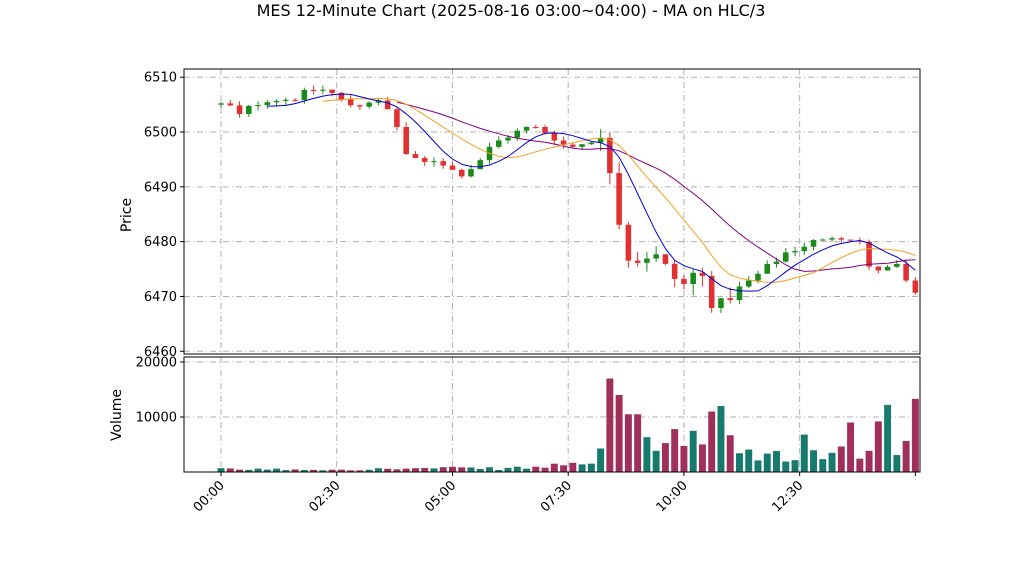 The image size is (1022, 579). I want to click on price-tick-label: 6460, so click(160, 352).